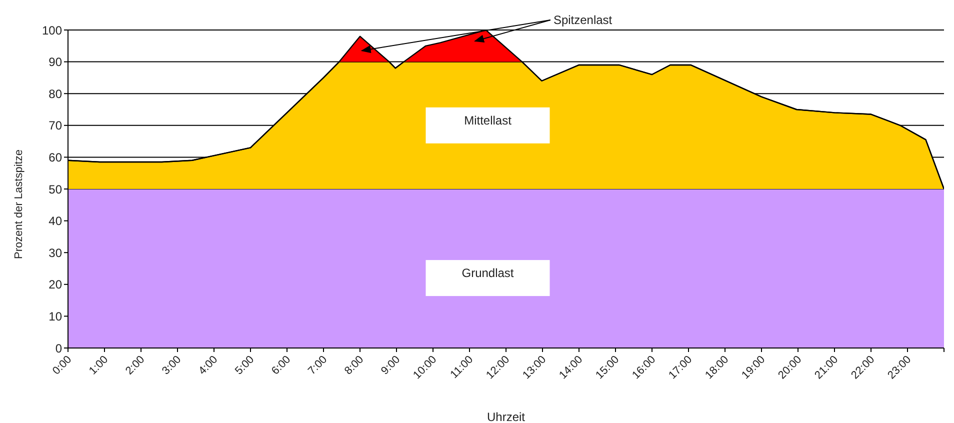 Image resolution: width=954 pixels, height=423 pixels. I want to click on y-tick-label: 40, so click(55, 221).